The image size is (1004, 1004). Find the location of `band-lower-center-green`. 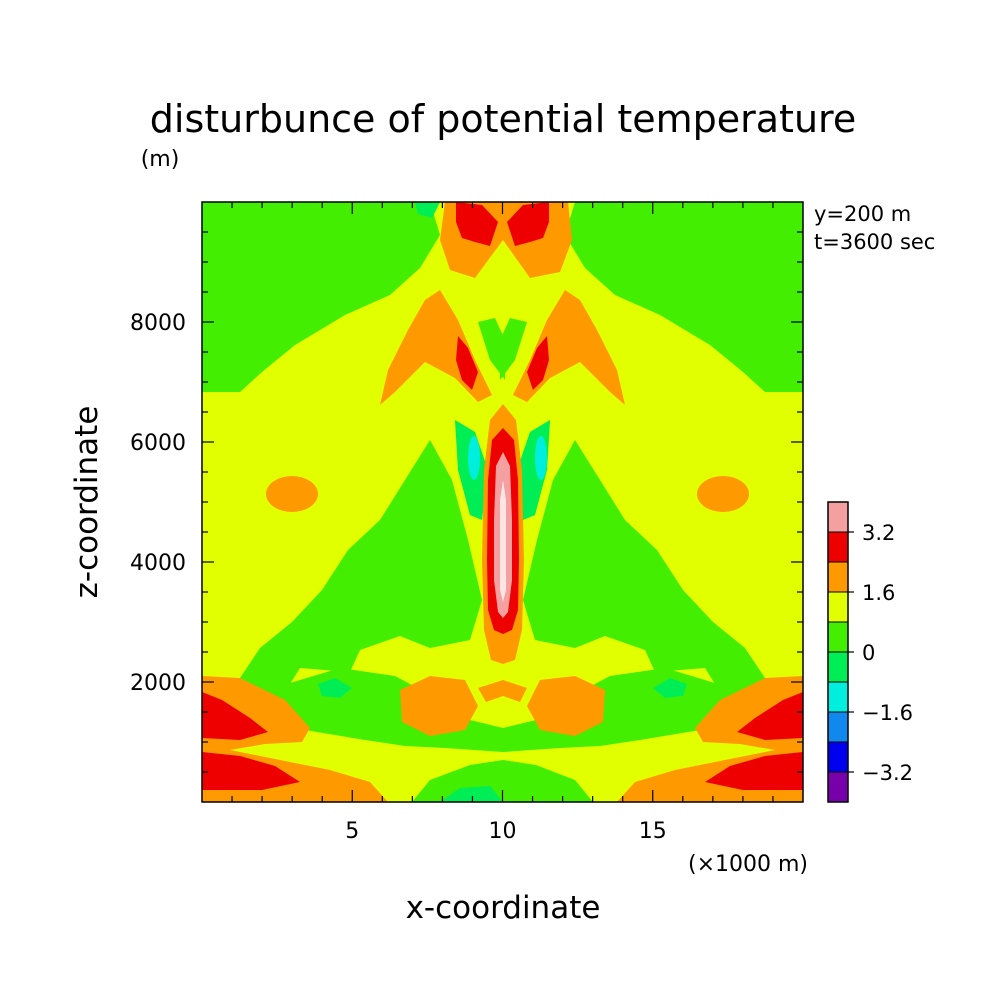

band-lower-center-green is located at coordinates (502, 710).